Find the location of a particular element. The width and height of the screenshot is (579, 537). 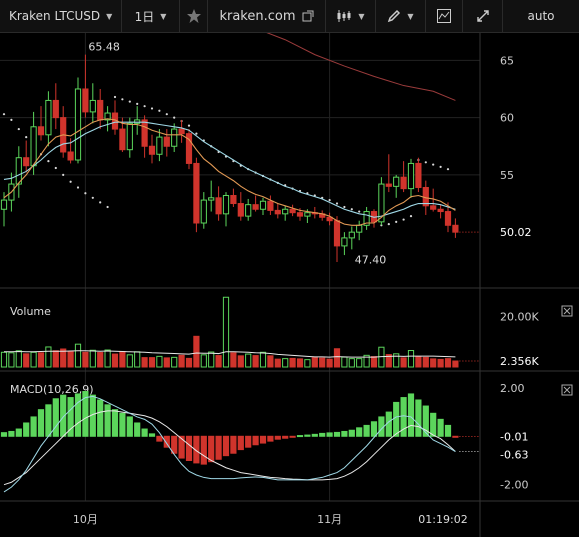

price-tick-label: 55 is located at coordinates (507, 175).